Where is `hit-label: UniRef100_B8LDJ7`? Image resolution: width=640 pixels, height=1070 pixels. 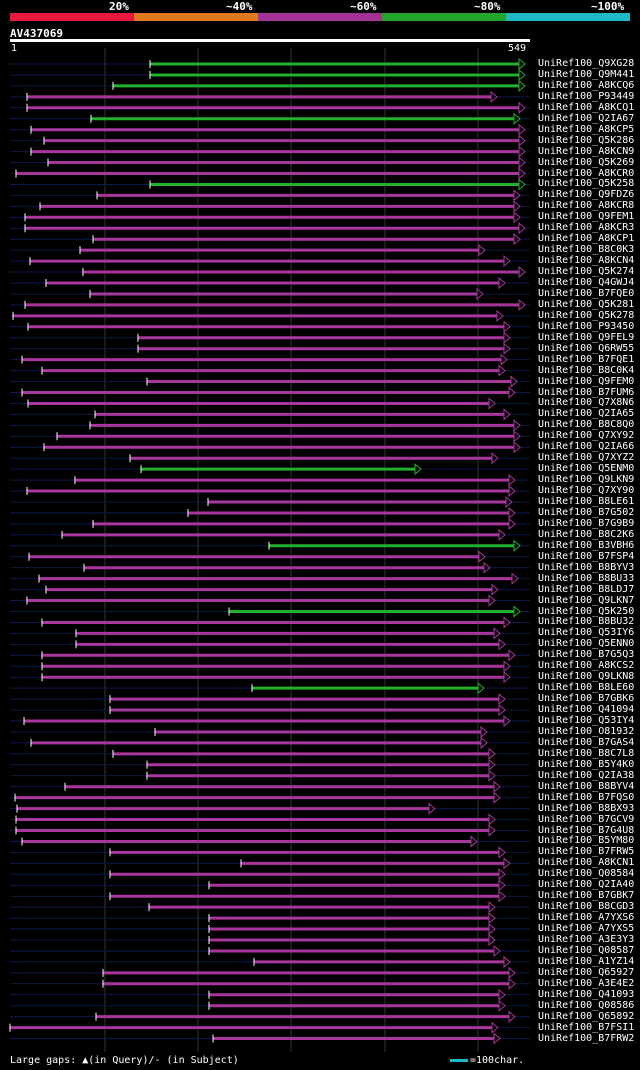
hit-label: UniRef100_B8LDJ7 is located at coordinates (586, 589).